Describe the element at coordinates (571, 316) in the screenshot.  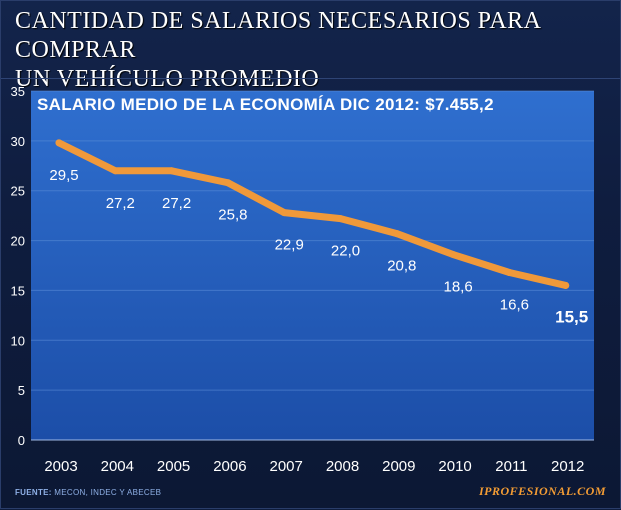
I see `data-label: 15,5` at that location.